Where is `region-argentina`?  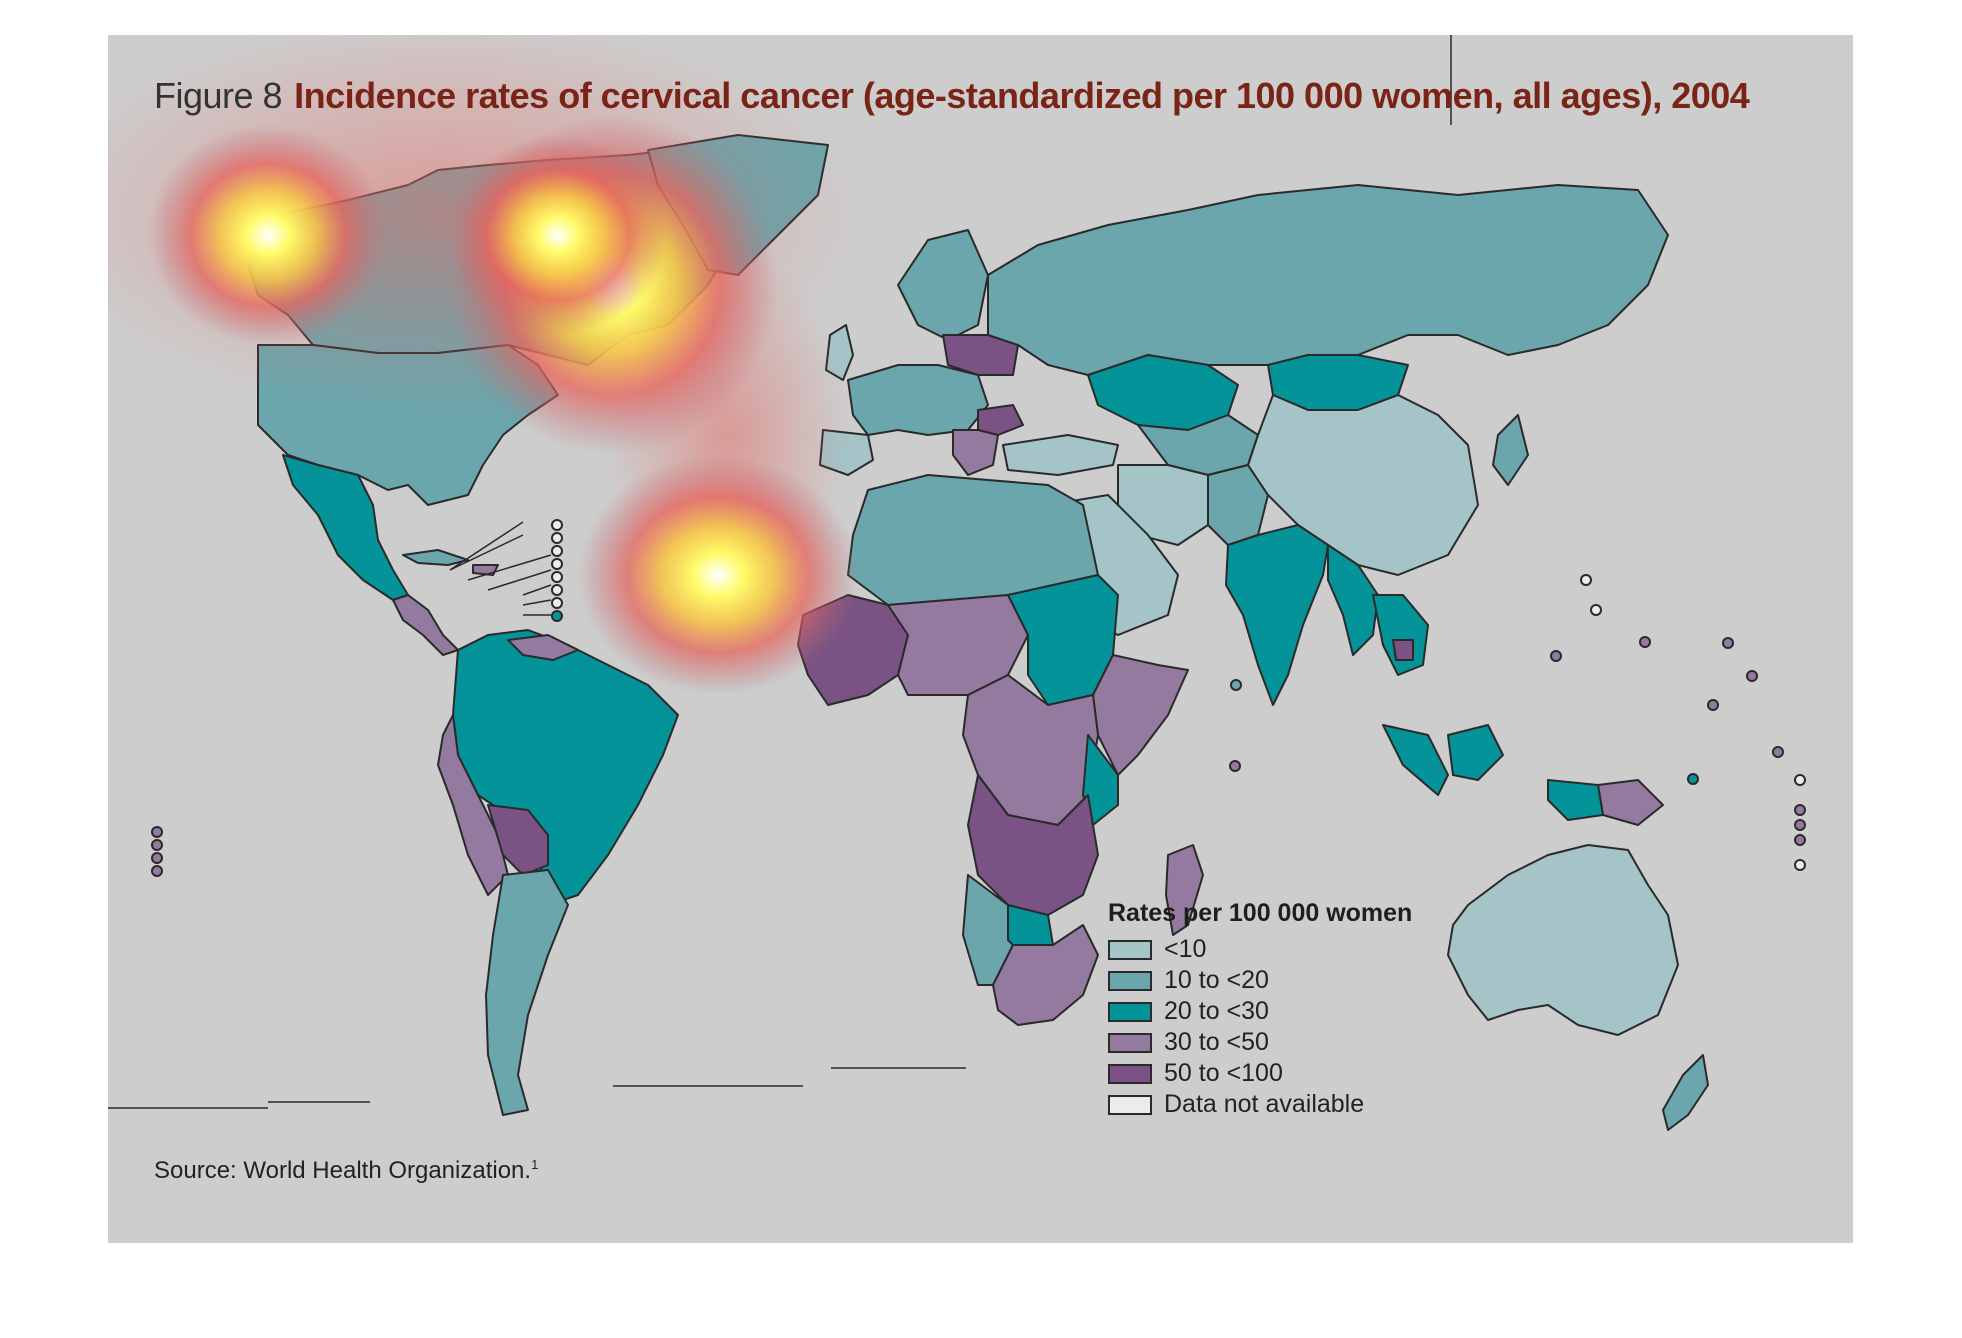 region-argentina is located at coordinates (527, 992).